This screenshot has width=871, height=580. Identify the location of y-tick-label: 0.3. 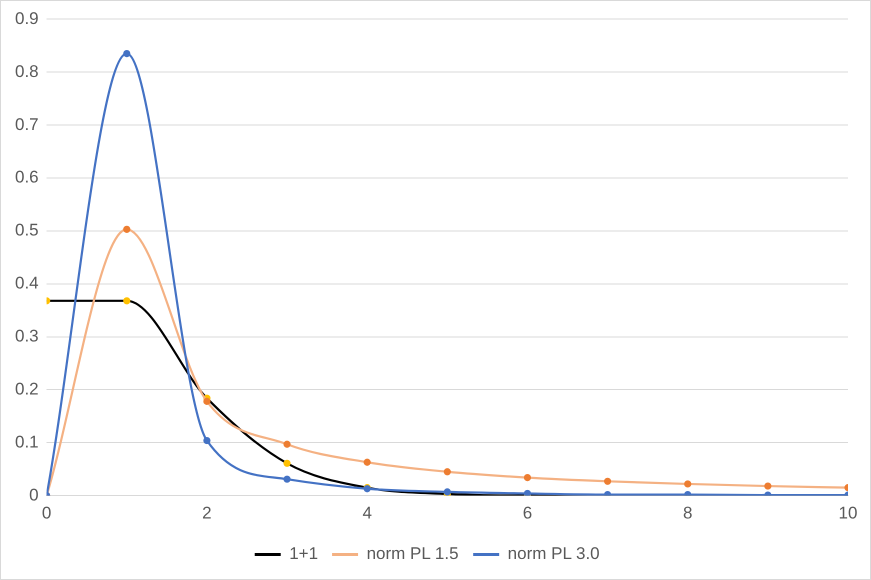
(26, 336).